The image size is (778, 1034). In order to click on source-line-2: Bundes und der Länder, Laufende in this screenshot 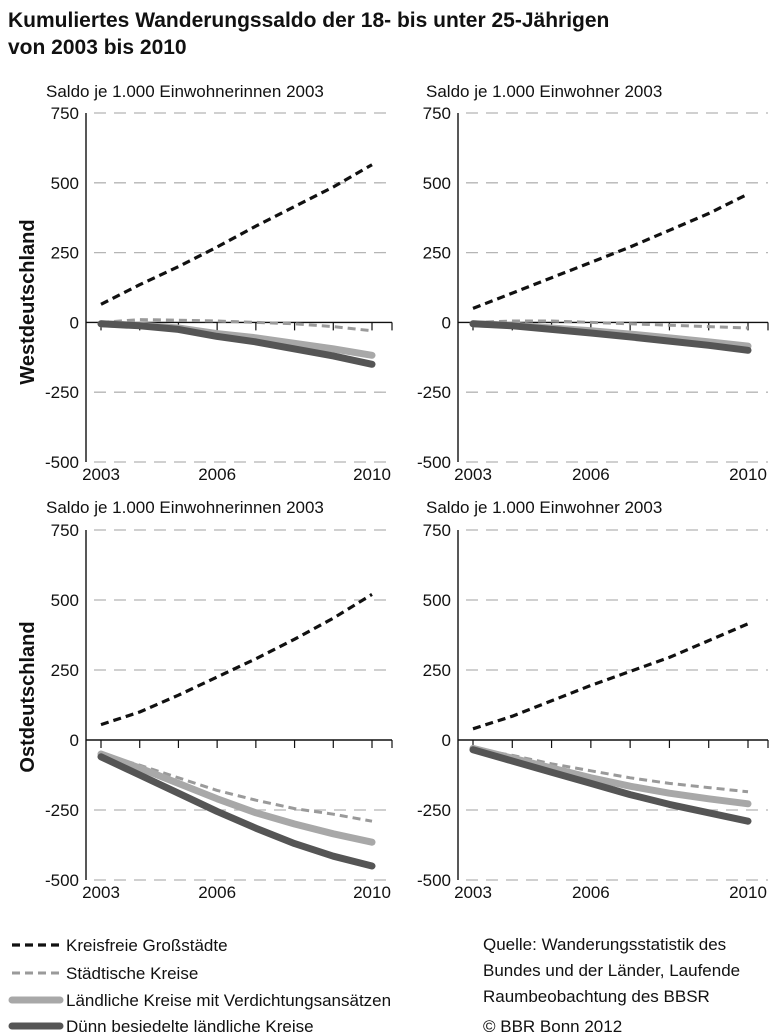, I will do `click(611, 970)`.